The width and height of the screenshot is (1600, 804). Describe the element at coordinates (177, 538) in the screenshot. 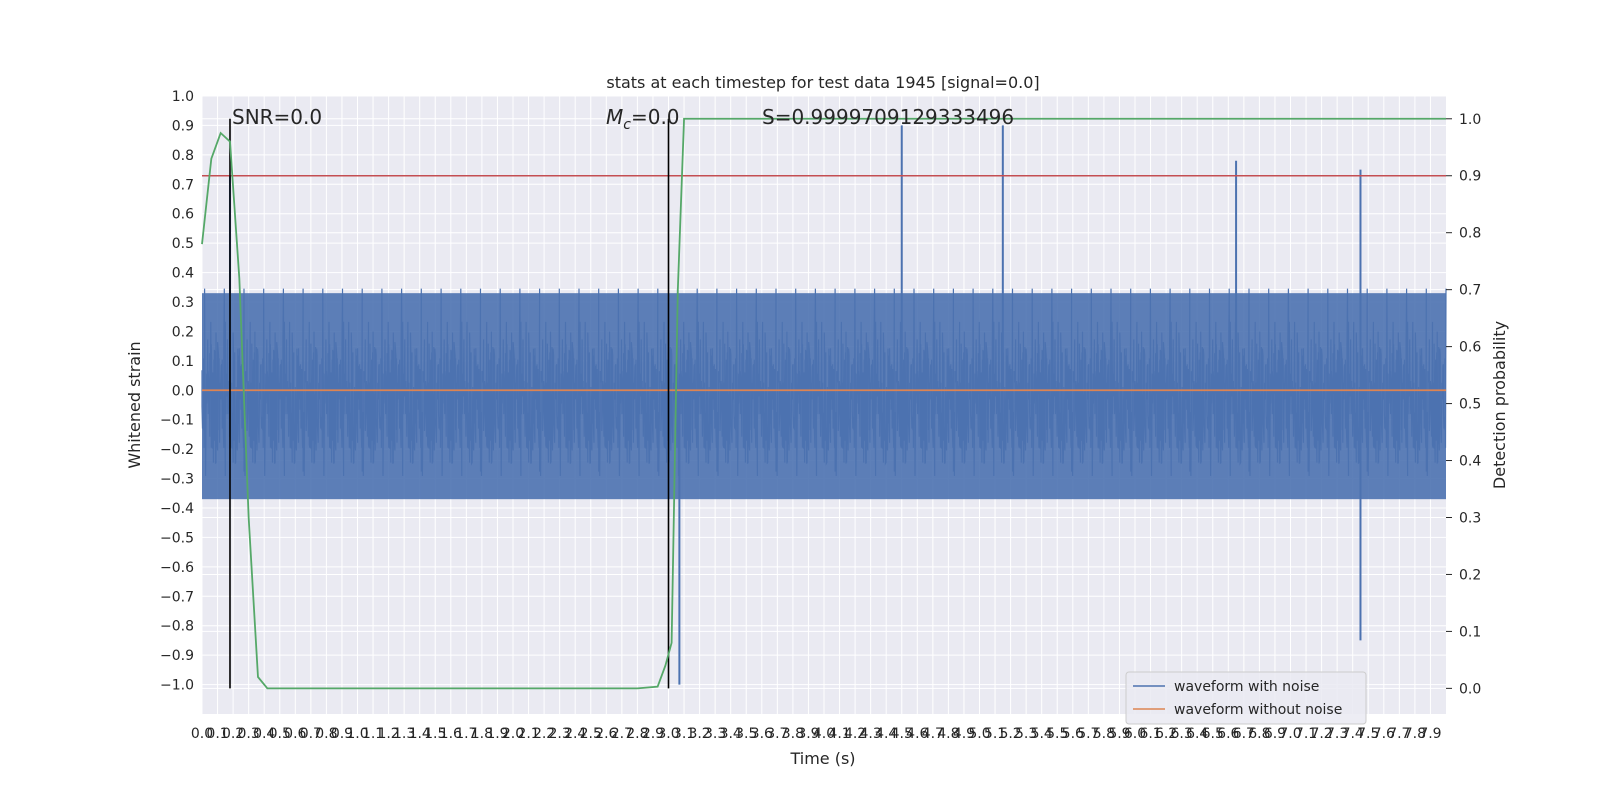

I see `y-tick-label: −0.5` at that location.